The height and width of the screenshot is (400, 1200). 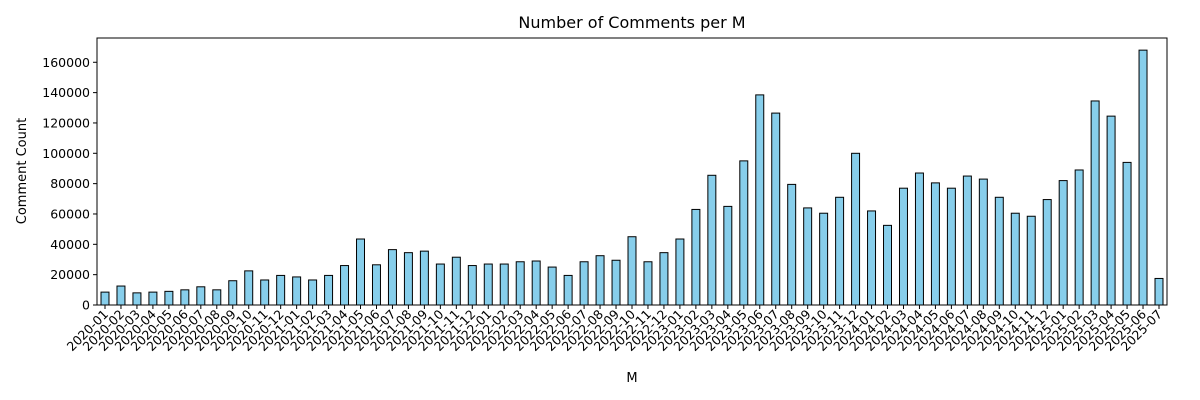 I want to click on y-tick-label: 0, so click(x=86, y=305).